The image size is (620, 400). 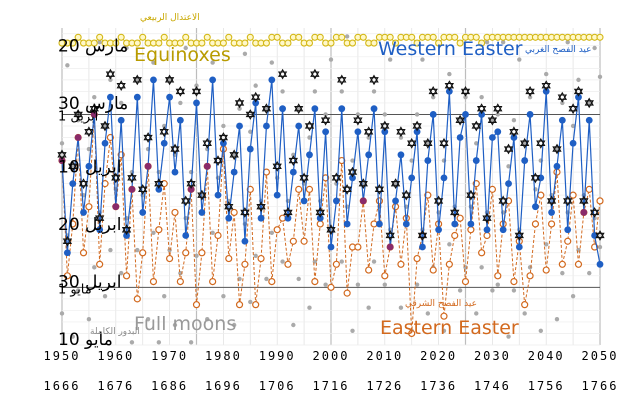 What do you see at coordinates (93, 104) in the screenshot?
I see `y-tick-label: مارس 30` at bounding box center [93, 104].